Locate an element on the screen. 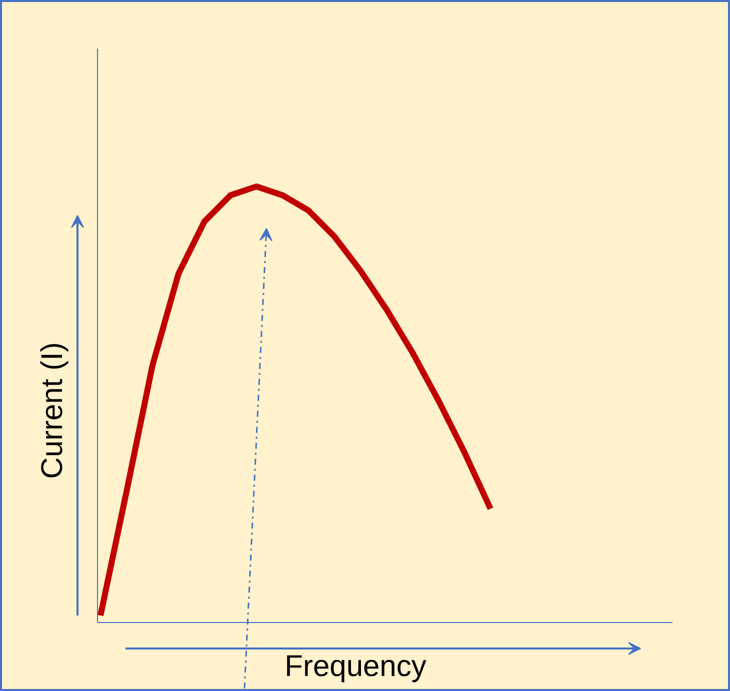 This screenshot has width=730, height=691. x-axis-title: Frequency is located at coordinates (355, 666).